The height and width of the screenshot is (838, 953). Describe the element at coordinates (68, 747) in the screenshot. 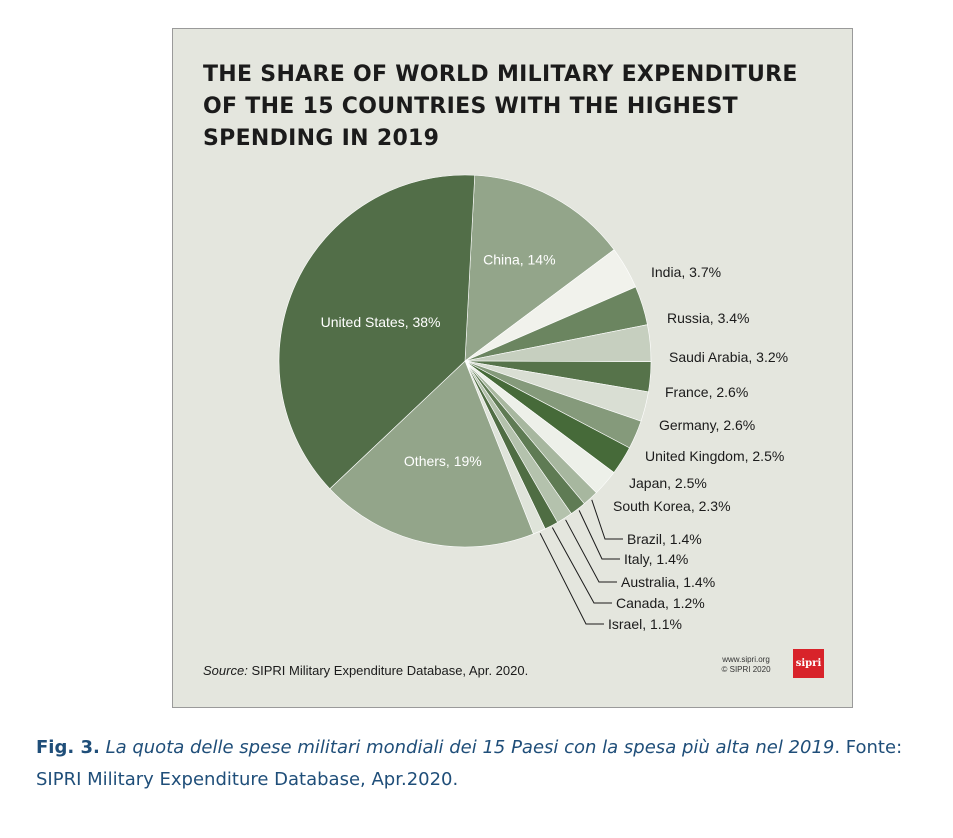

I see `caption-fig-number: Fig. 3.` at that location.